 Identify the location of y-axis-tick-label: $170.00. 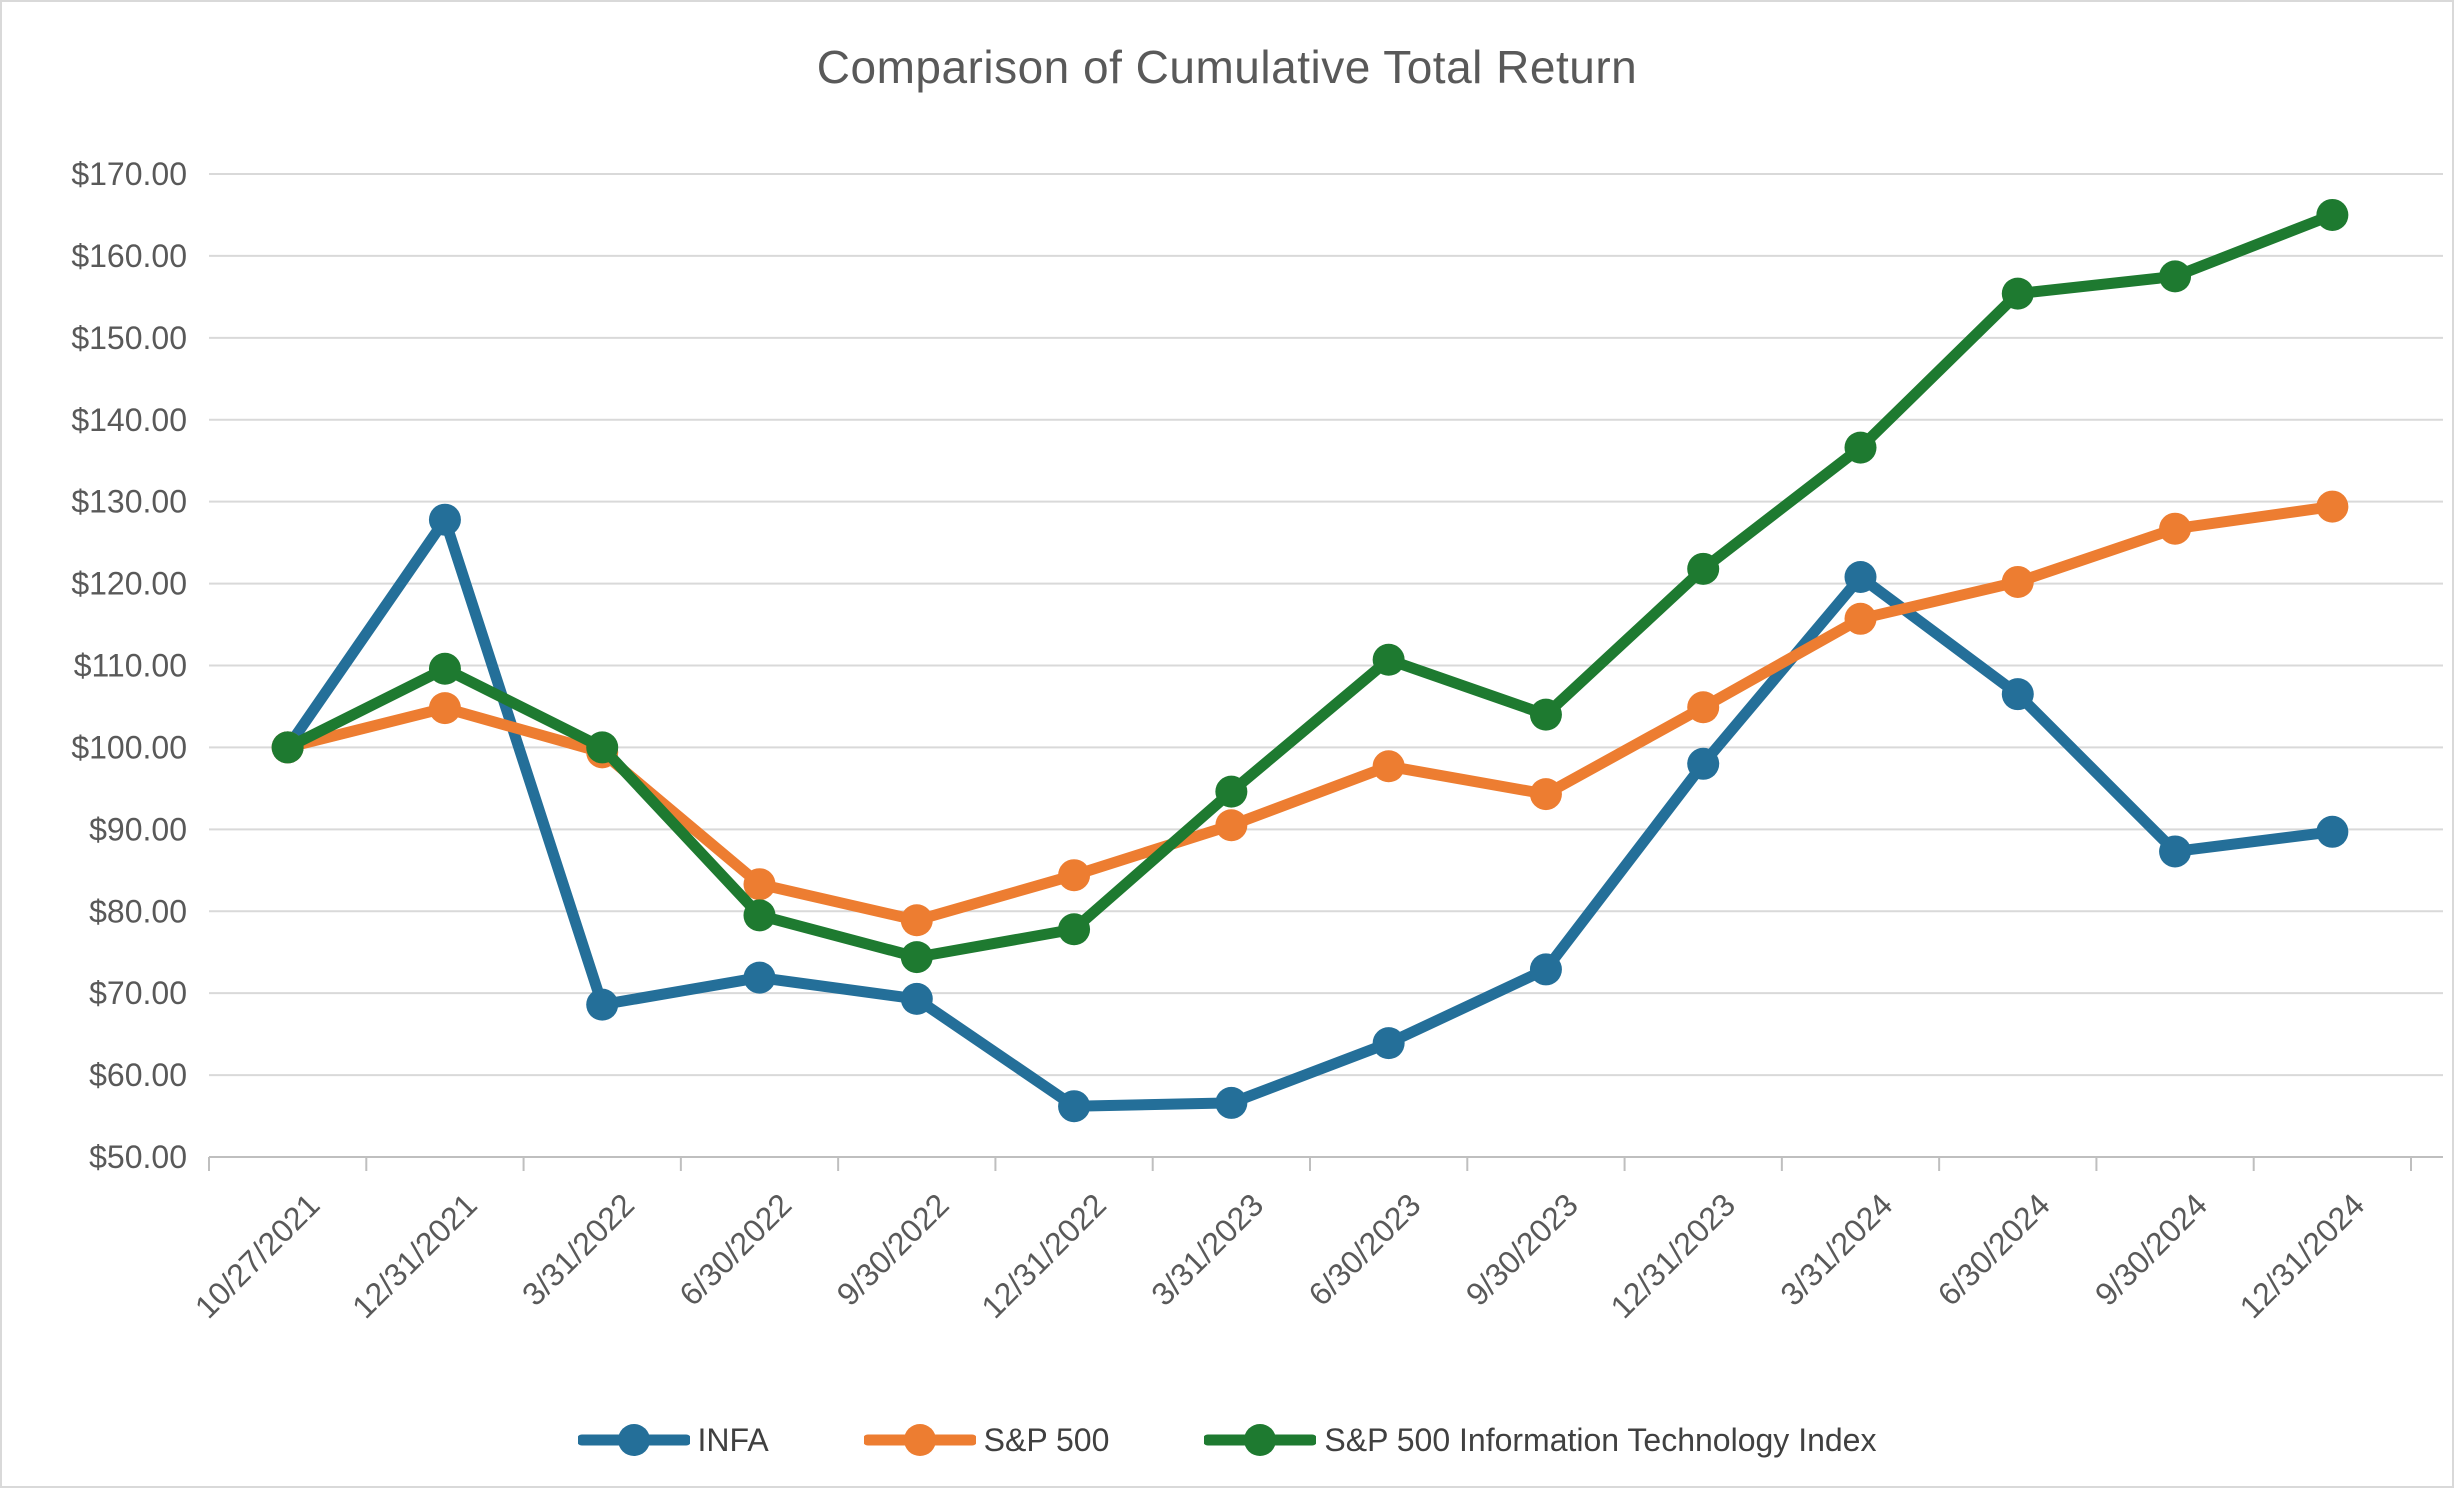
(129, 174).